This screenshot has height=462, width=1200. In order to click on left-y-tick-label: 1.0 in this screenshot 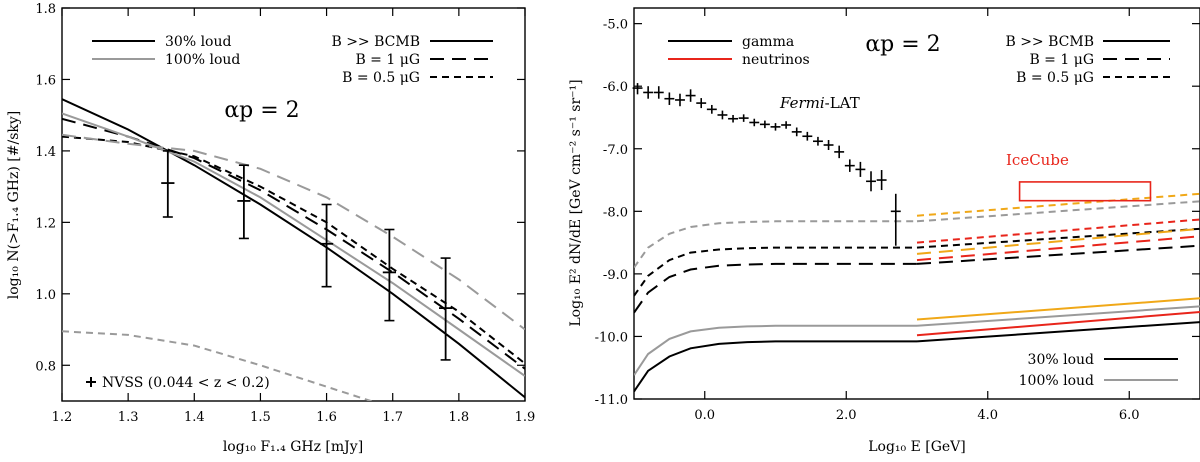, I will do `click(45, 295)`.